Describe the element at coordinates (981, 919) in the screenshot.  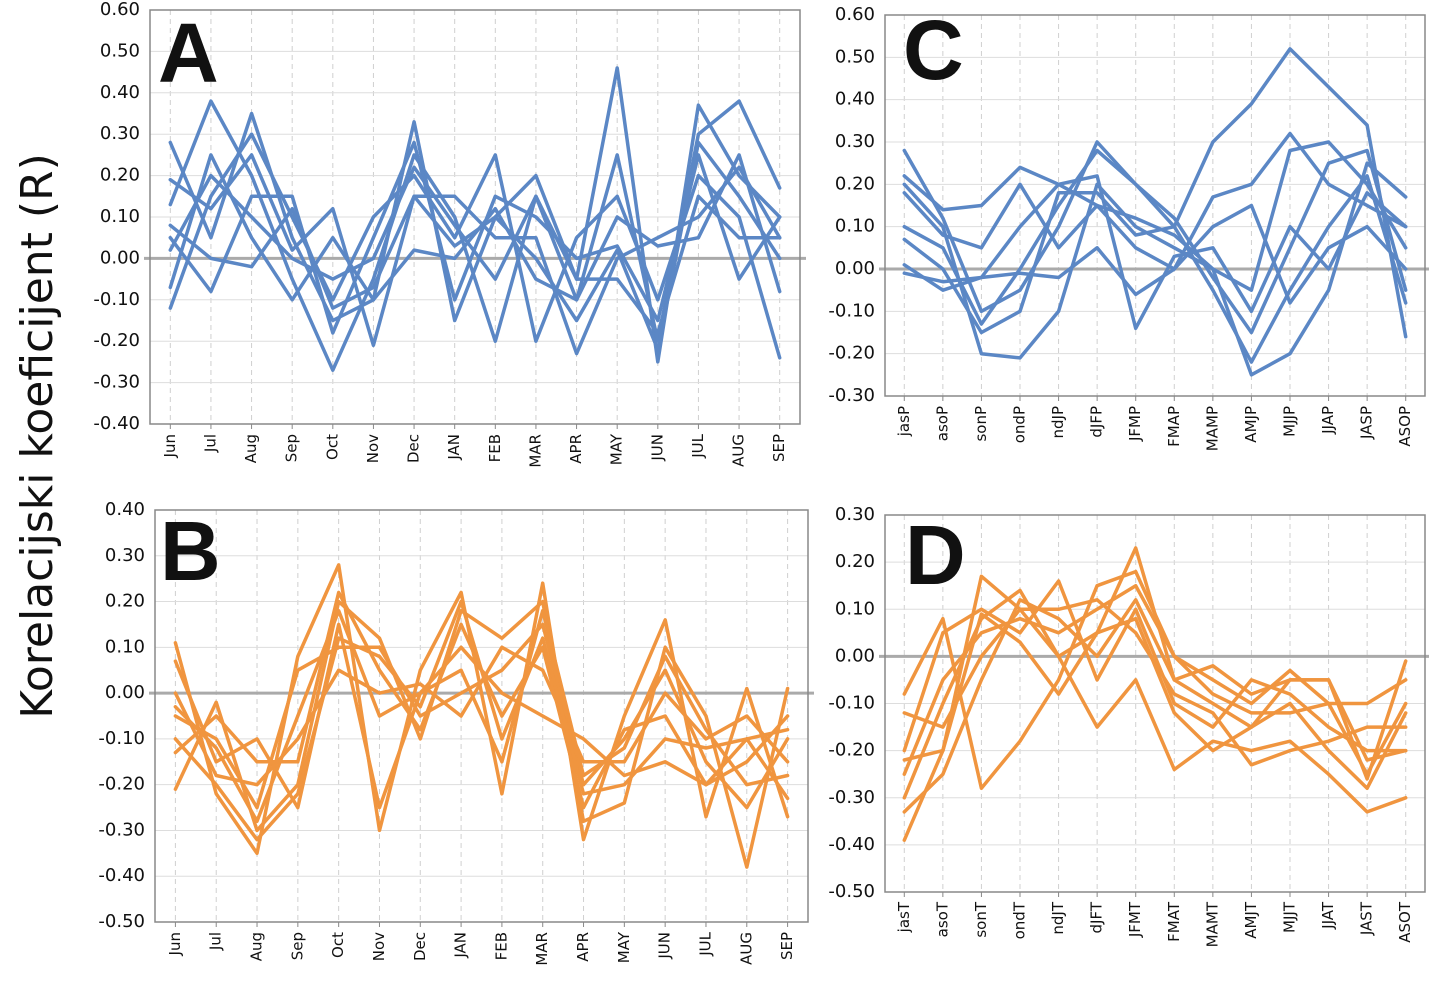
I see `x-tick-label: sonT` at that location.